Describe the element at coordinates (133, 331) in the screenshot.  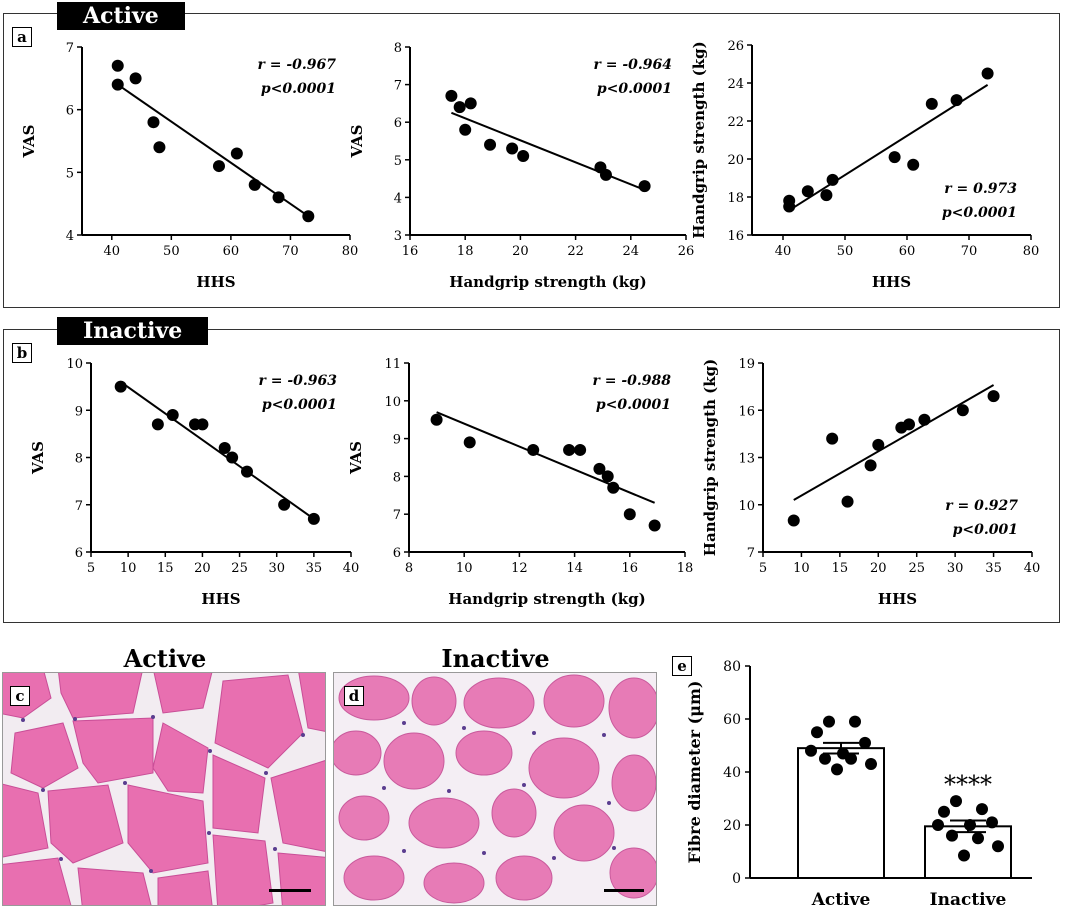
I see `inactive-group-title: Inactive` at that location.